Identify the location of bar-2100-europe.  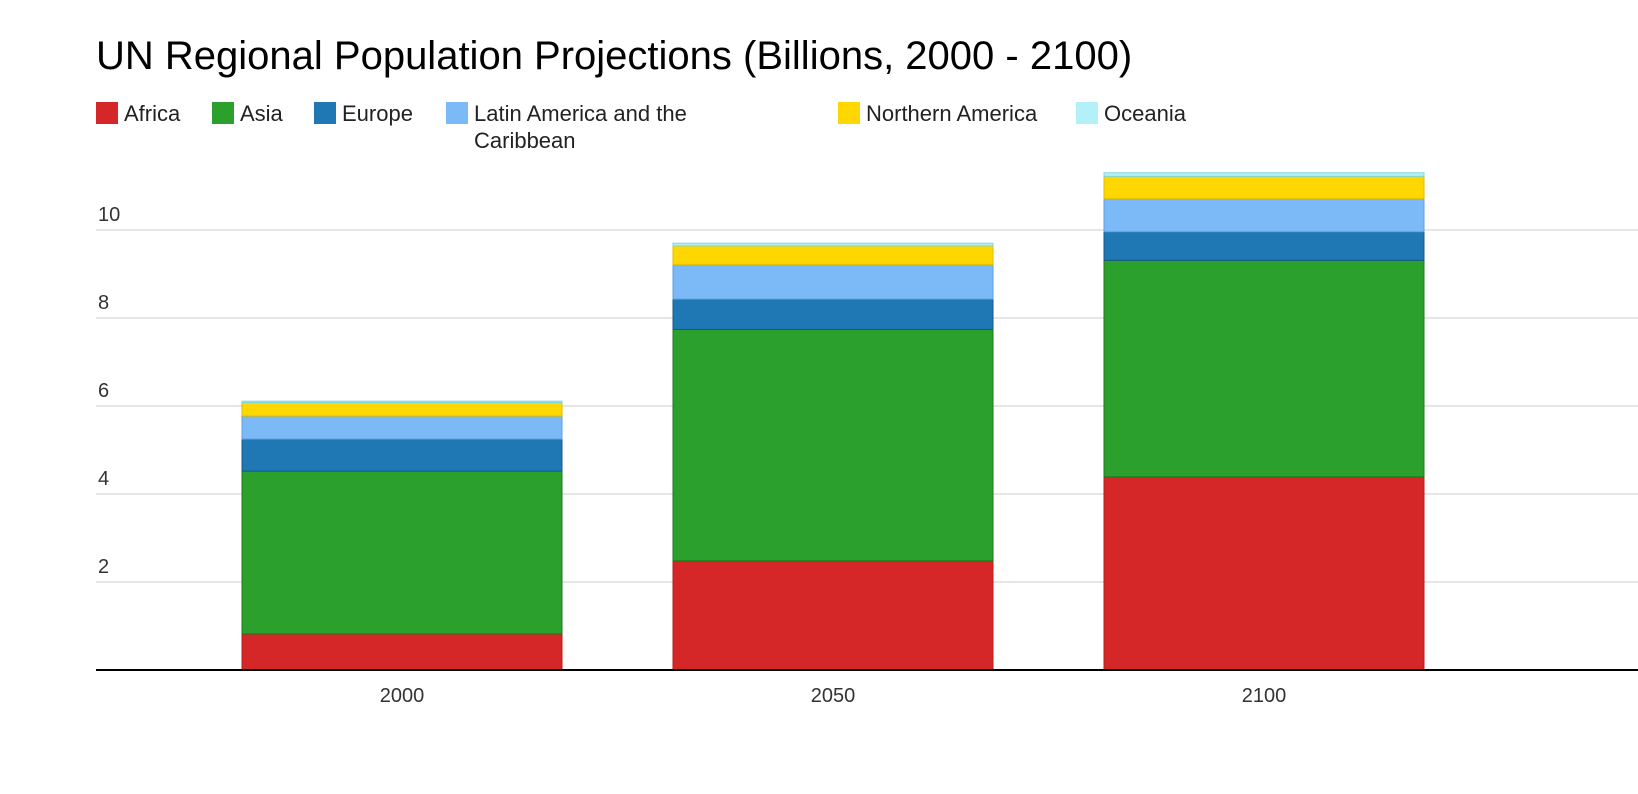
(1264, 246).